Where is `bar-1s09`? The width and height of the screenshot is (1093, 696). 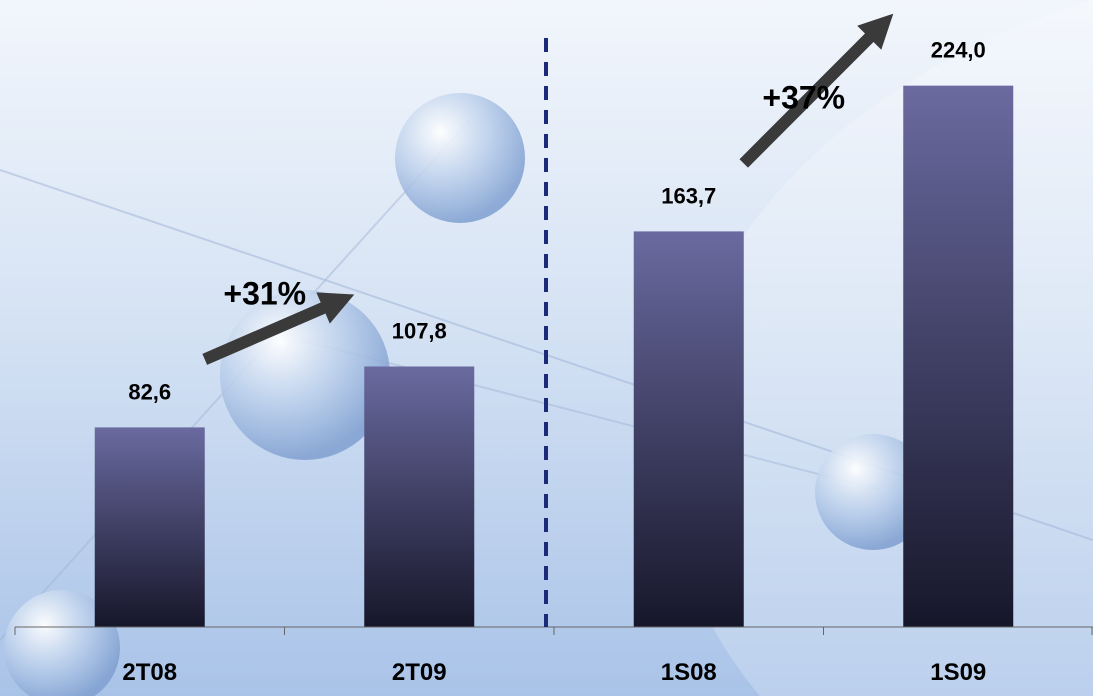 bar-1s09 is located at coordinates (958, 356).